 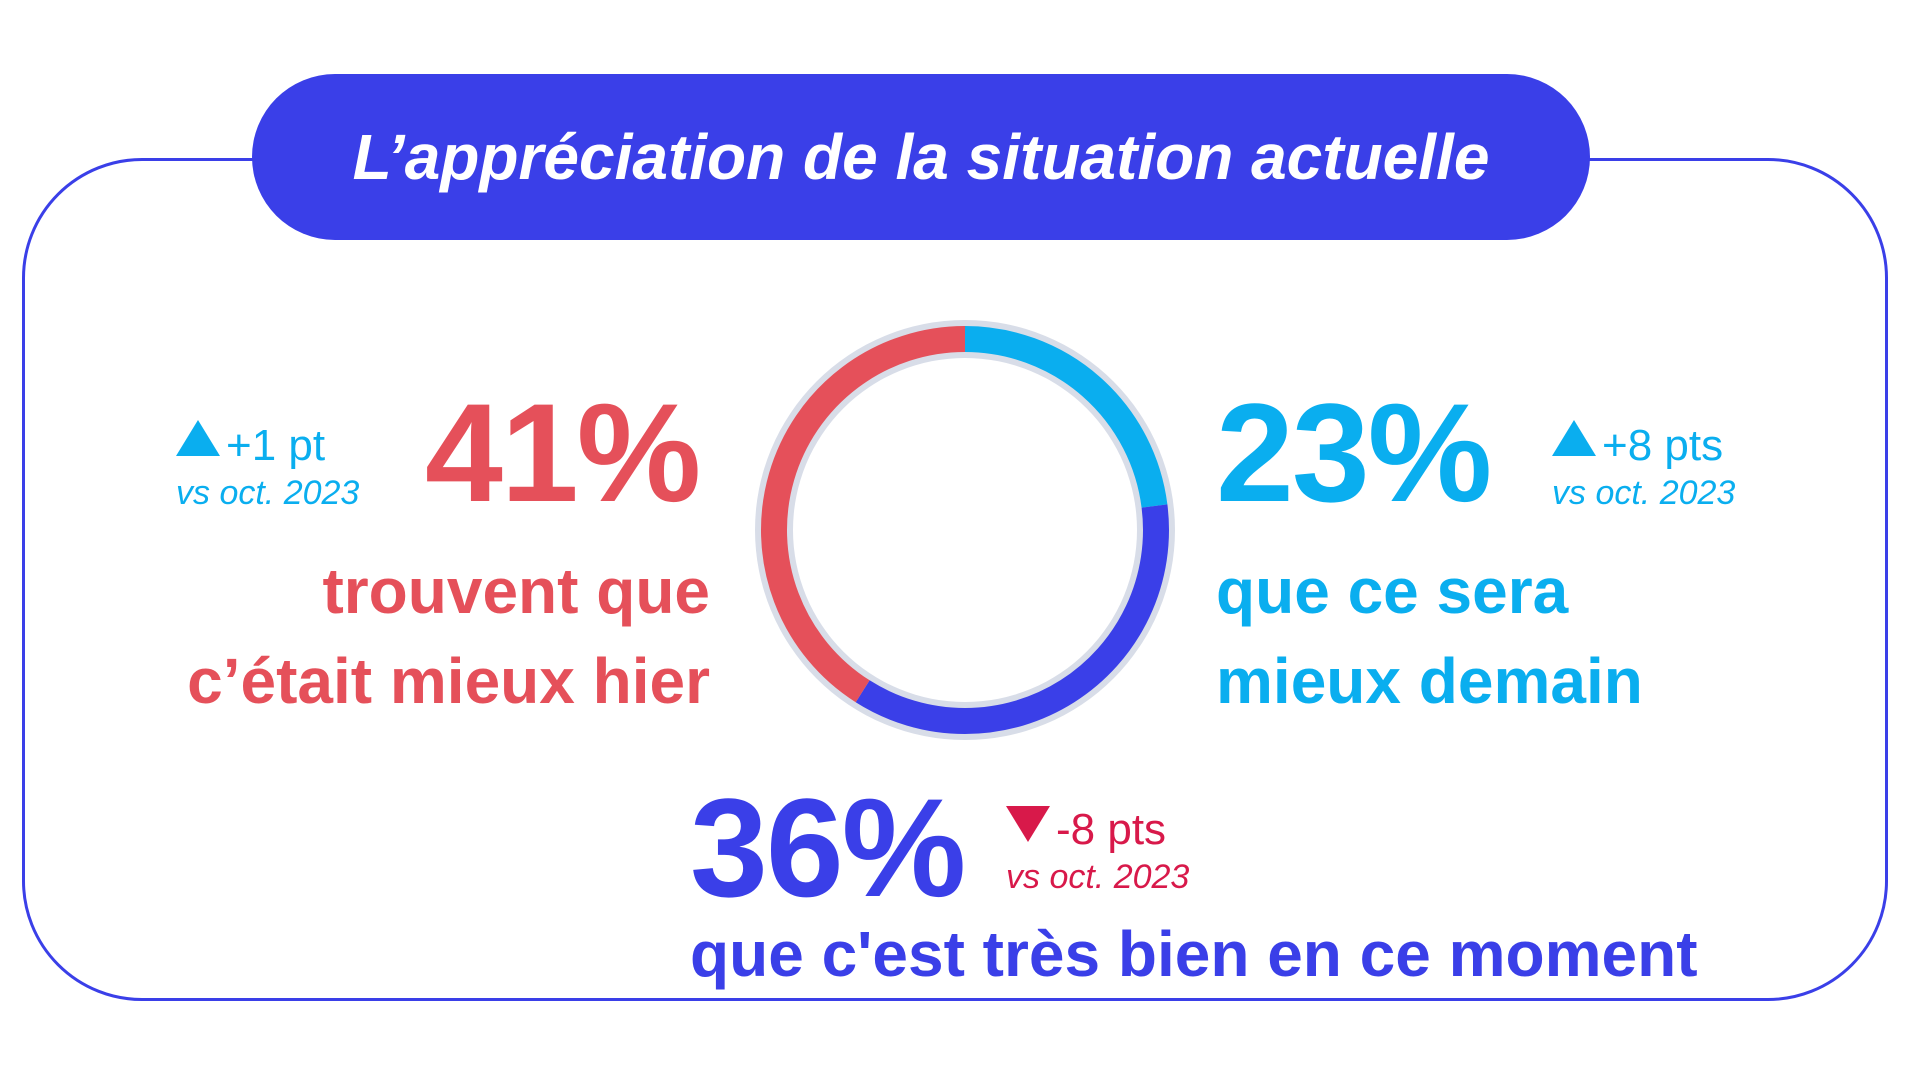 I want to click on moment-delta-group: -8 pts vs oct. 2023, so click(x=1097, y=850).